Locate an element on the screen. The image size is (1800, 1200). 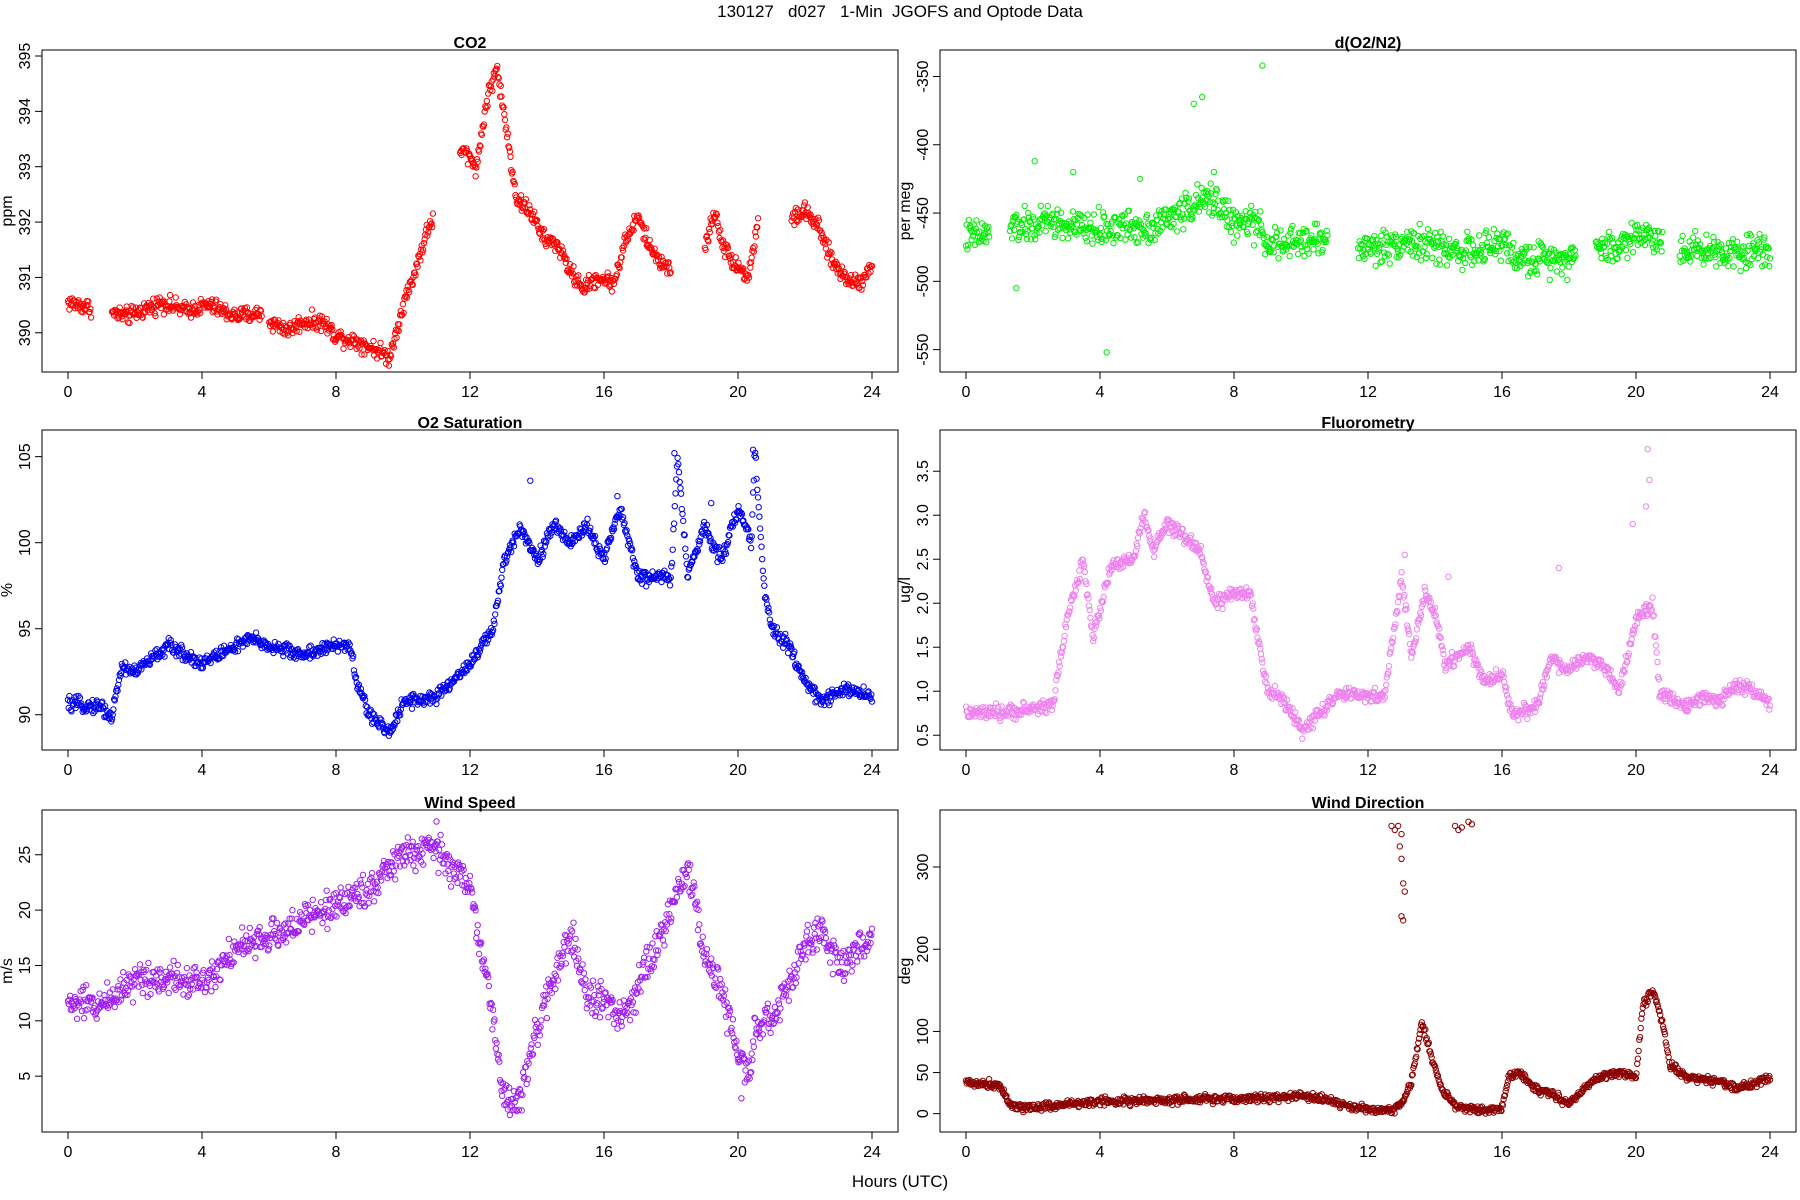
y-tick-label: 2.0 is located at coordinates (923, 603).